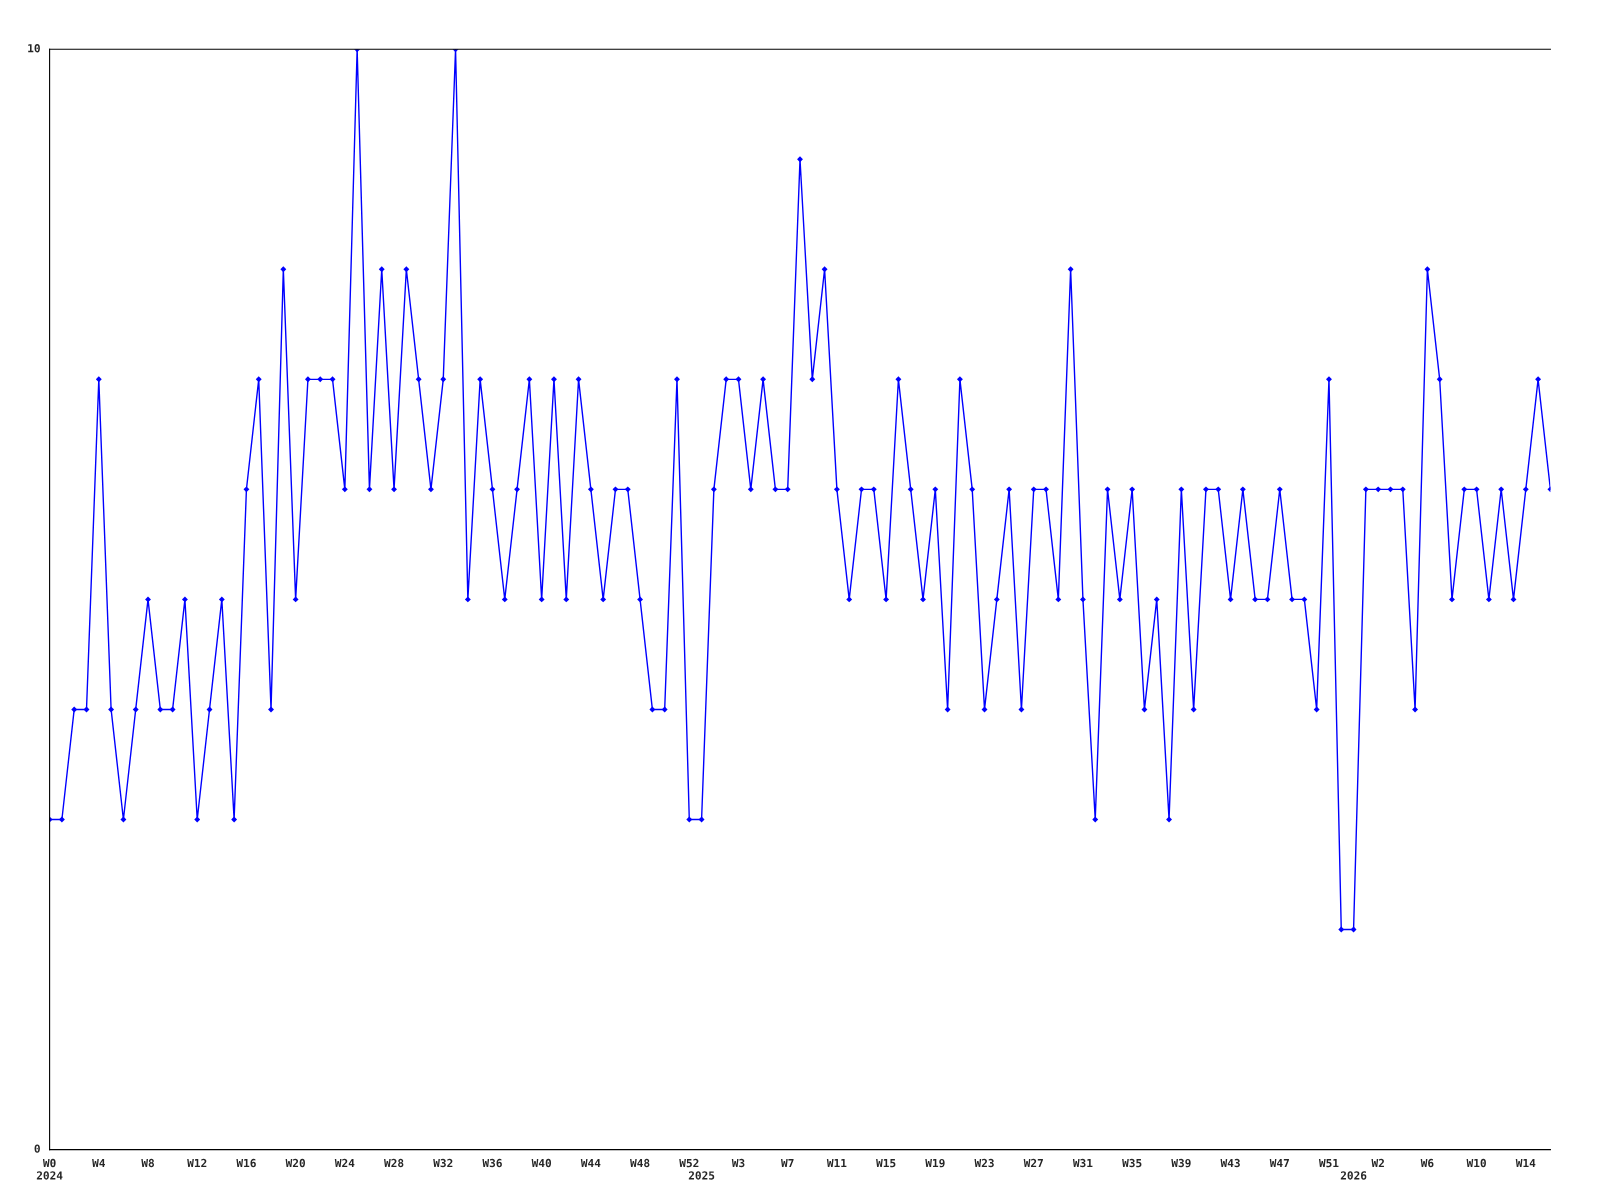  Describe the element at coordinates (541, 1163) in the screenshot. I see `x-tick-label: W40` at that location.